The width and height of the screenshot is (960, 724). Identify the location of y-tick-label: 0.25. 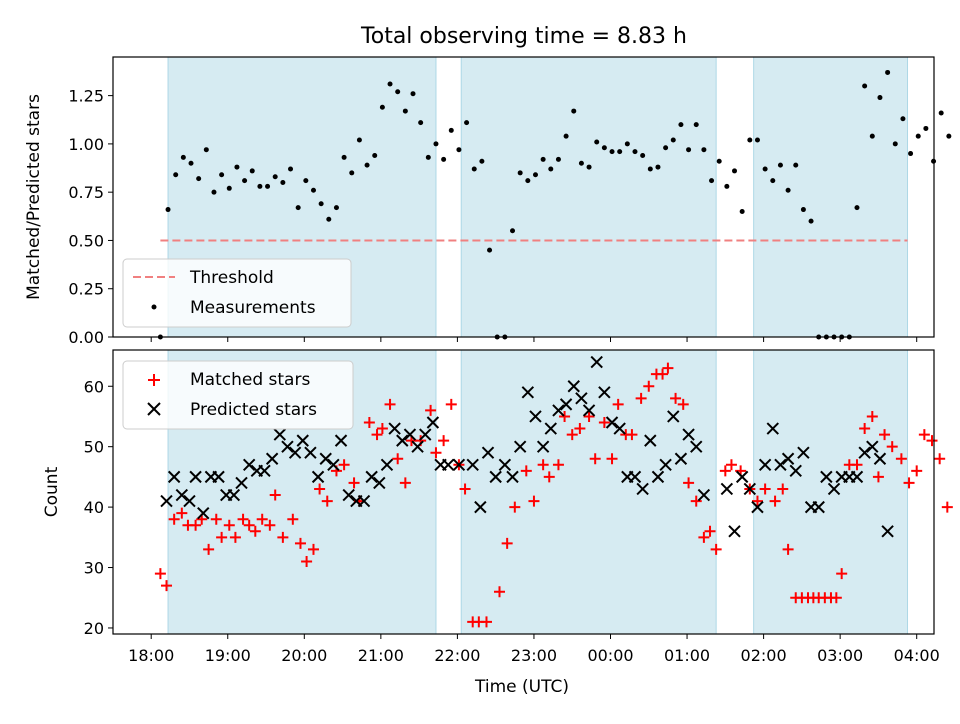
(86, 289).